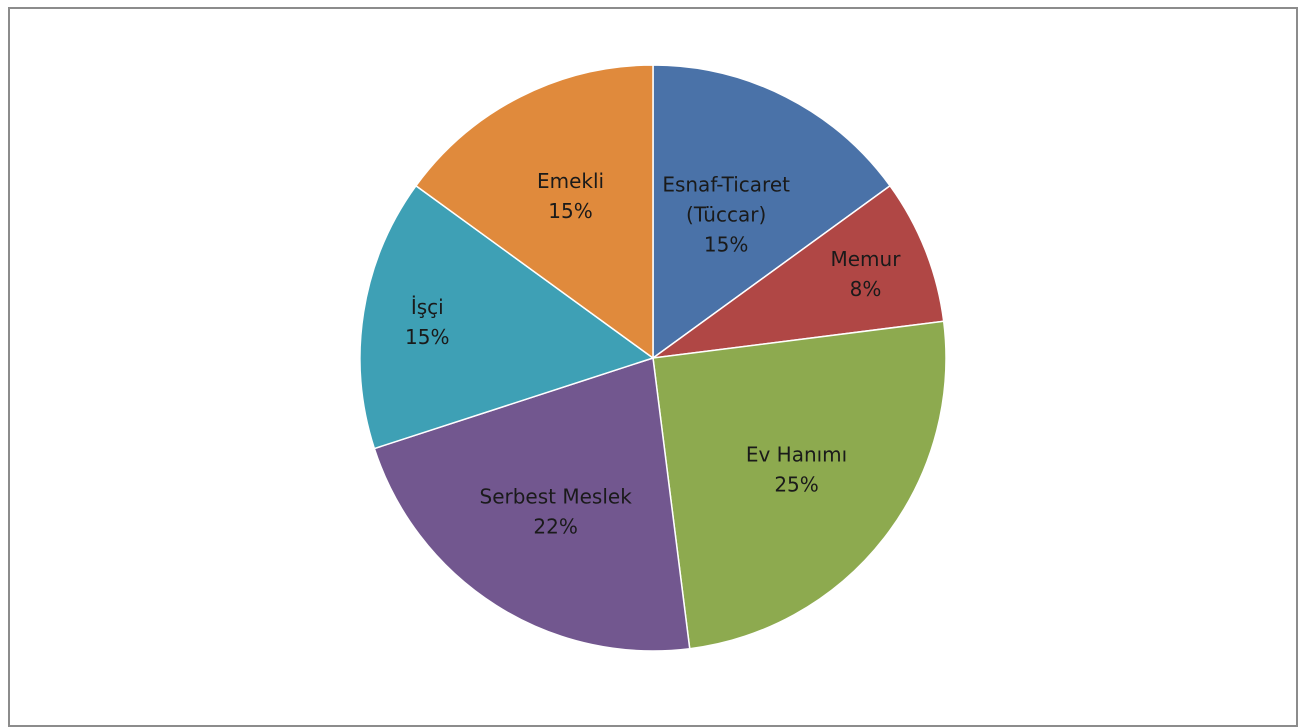 The image size is (1308, 727). What do you see at coordinates (866, 289) in the screenshot?
I see `slice-percent-label: 8%` at bounding box center [866, 289].